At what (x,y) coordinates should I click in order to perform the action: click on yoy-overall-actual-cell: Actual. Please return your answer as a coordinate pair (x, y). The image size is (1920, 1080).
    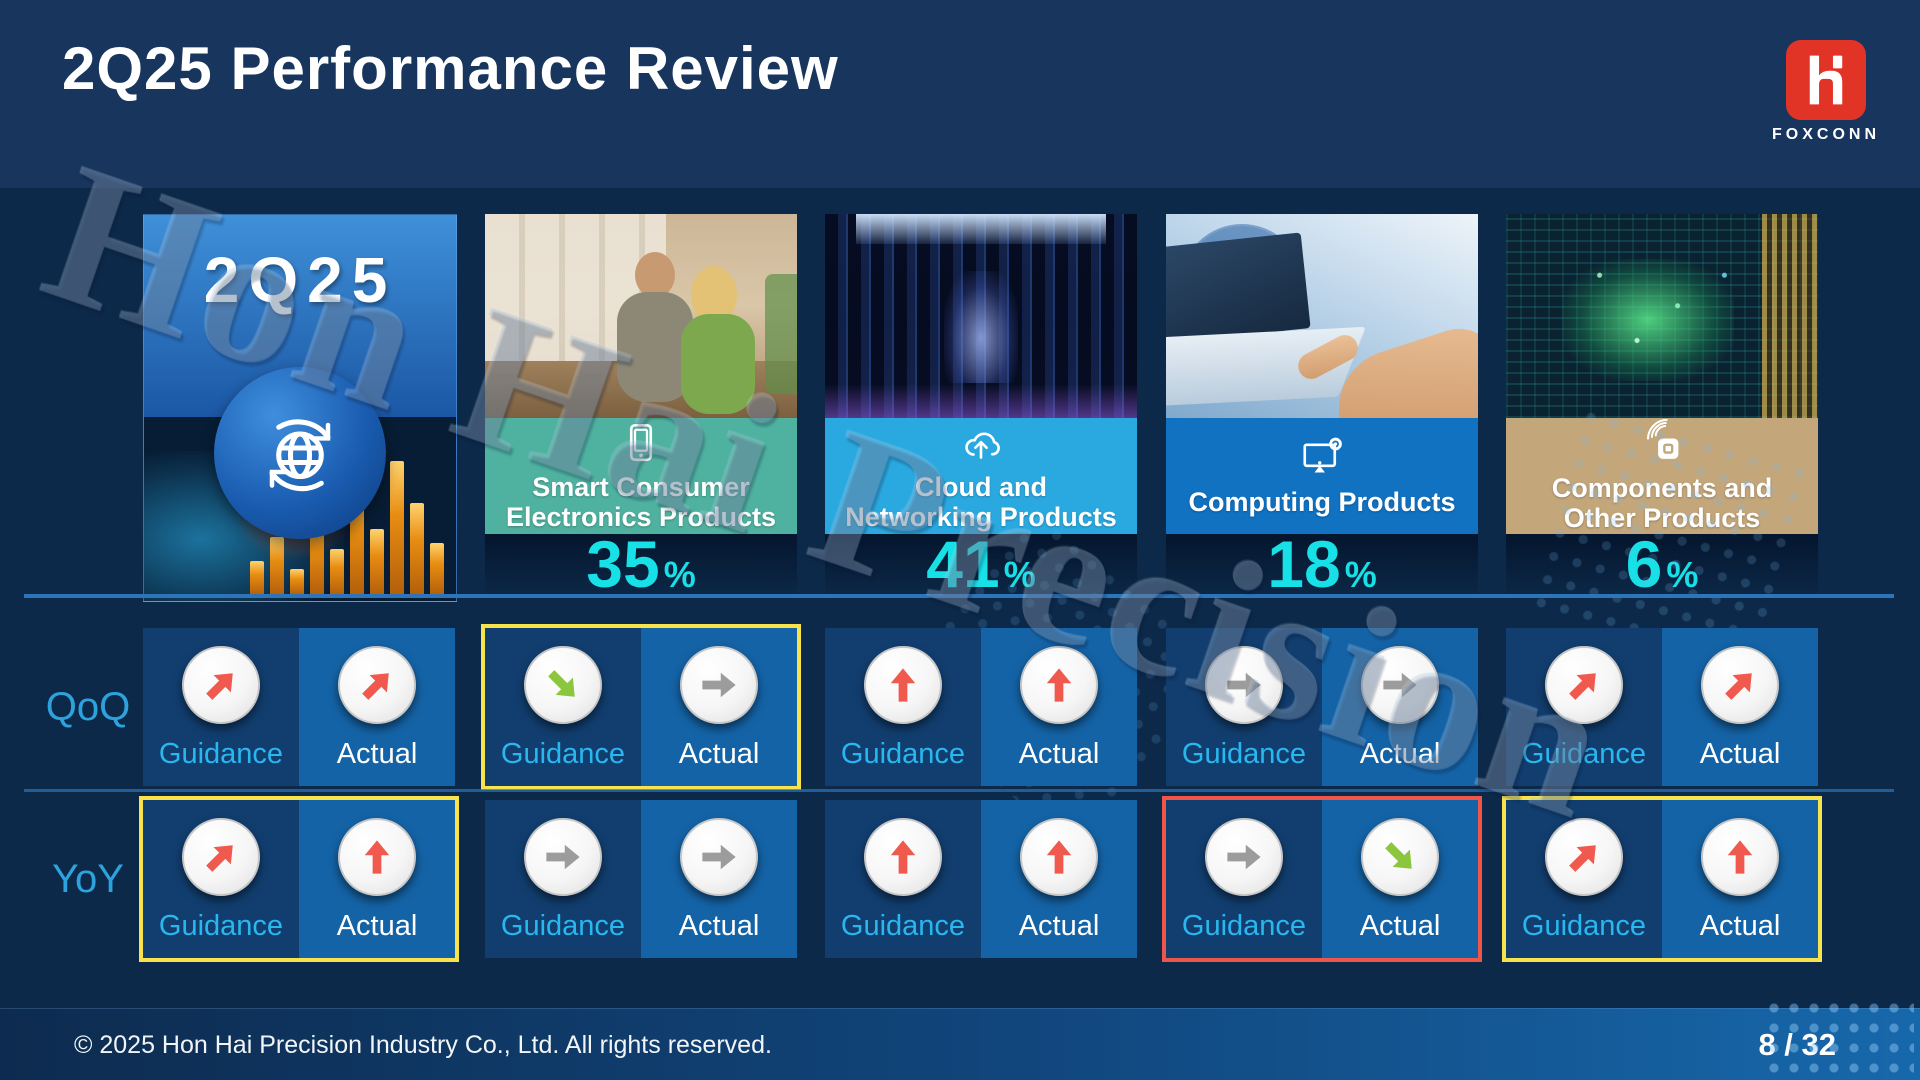
    Looking at the image, I should click on (377, 879).